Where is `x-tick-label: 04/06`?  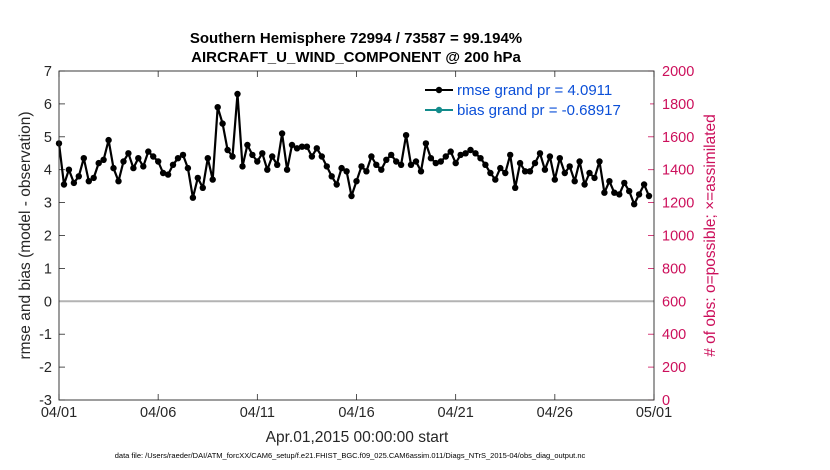
x-tick-label: 04/06 is located at coordinates (158, 413).